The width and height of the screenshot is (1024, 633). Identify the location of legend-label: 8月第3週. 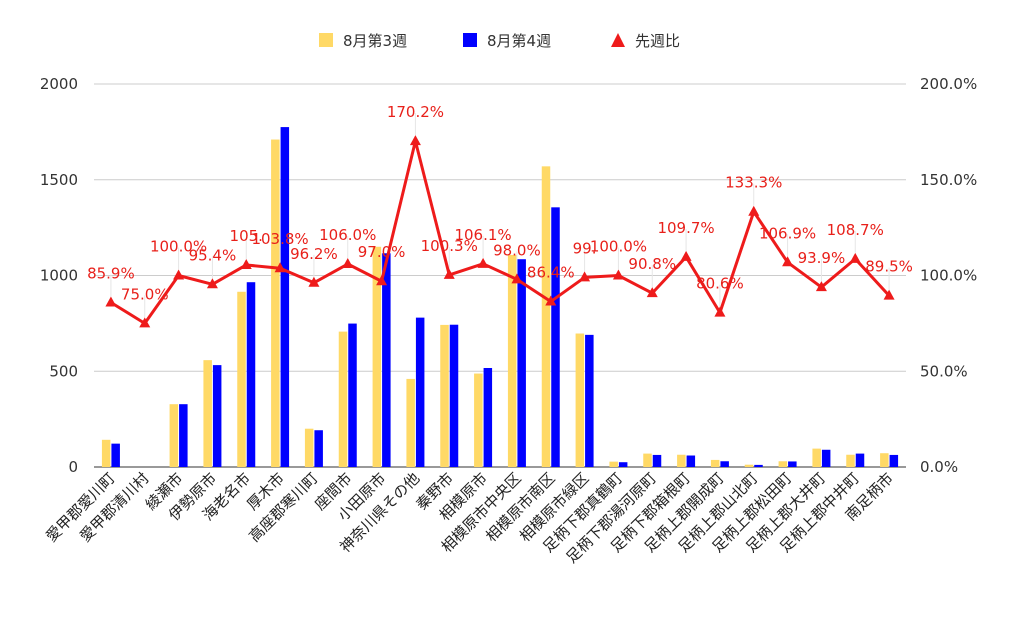
(375, 41).